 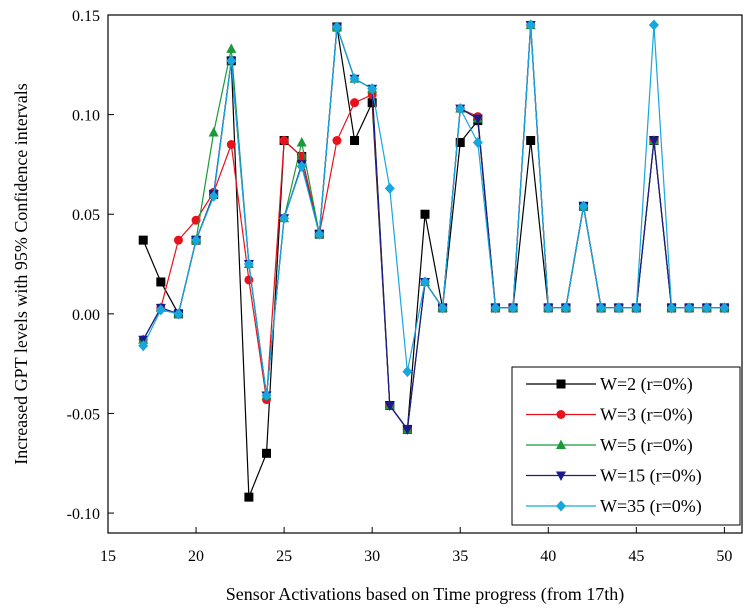 What do you see at coordinates (86, 116) in the screenshot?
I see `y-tick-label: 0.10` at bounding box center [86, 116].